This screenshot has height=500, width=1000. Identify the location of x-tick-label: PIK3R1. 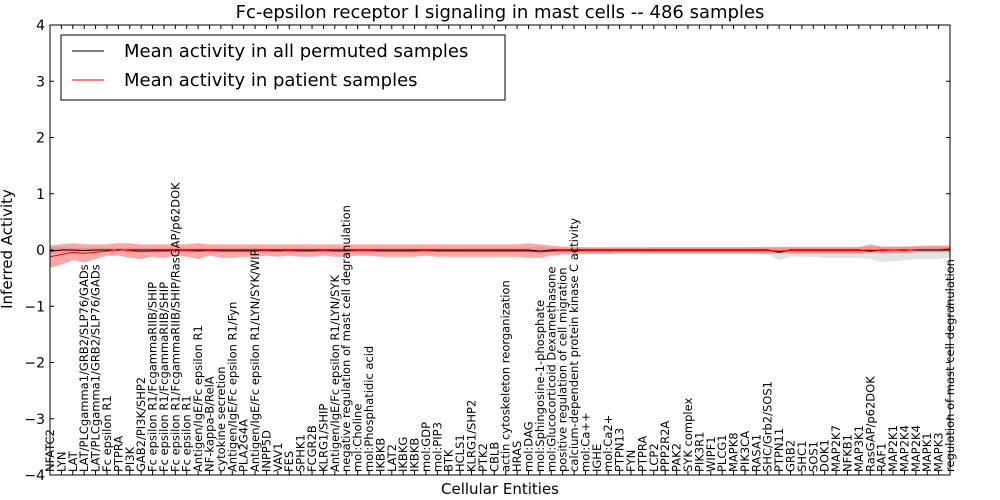
(699, 452).